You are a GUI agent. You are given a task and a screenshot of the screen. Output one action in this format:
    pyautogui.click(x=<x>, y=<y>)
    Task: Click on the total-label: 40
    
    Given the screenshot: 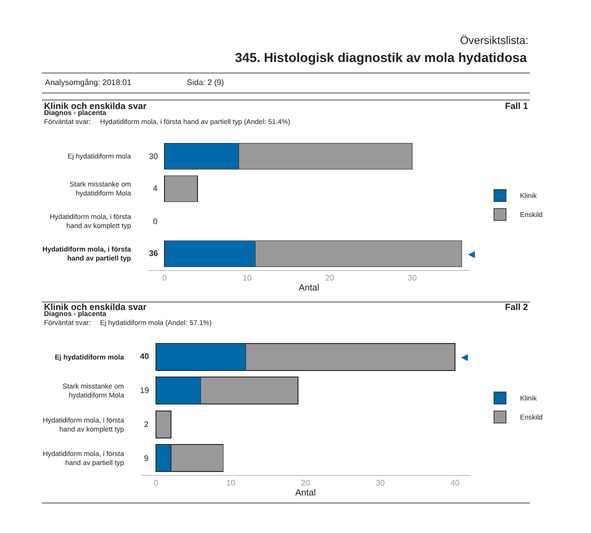 What is the action you would take?
    pyautogui.click(x=145, y=356)
    